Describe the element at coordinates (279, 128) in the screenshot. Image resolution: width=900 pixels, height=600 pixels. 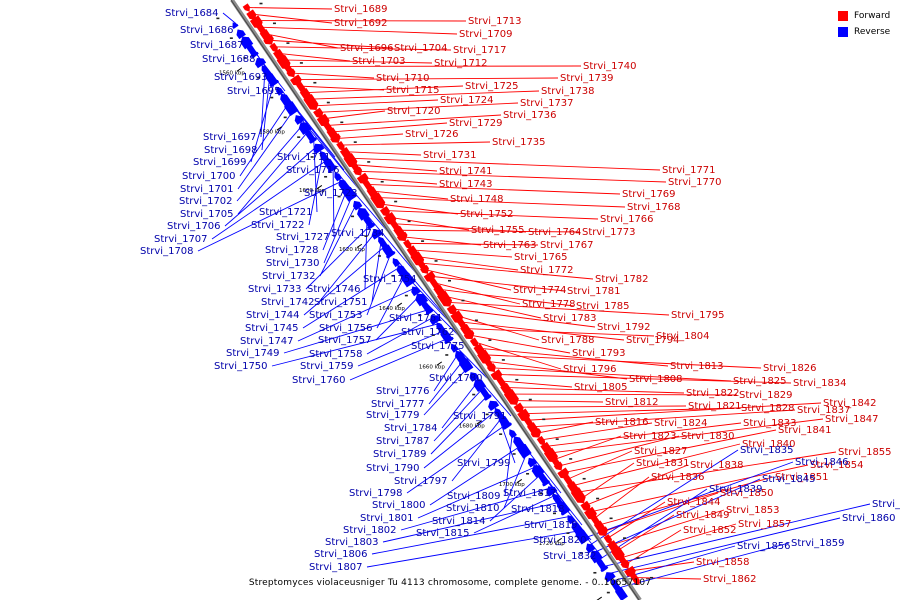
I see `scale-tick` at that location.